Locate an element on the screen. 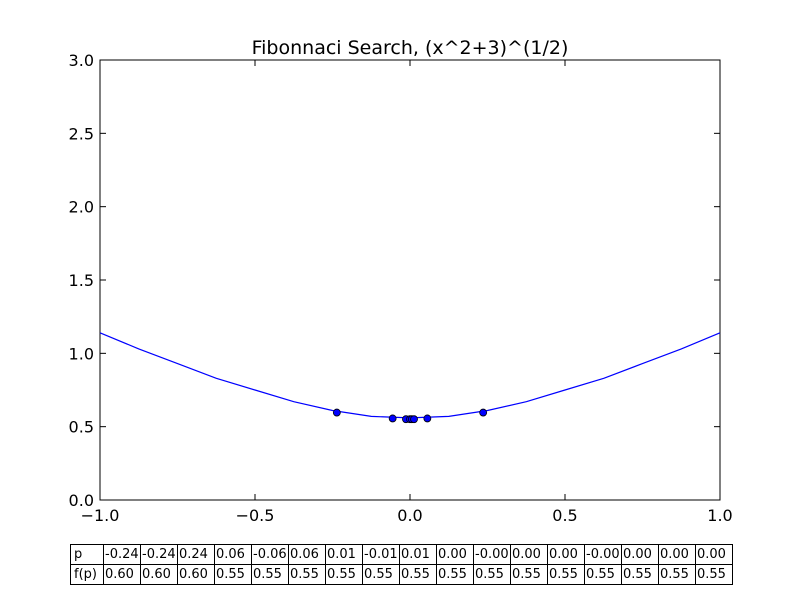 The image size is (800, 600). y-tick-label: 2.5 is located at coordinates (81, 133).